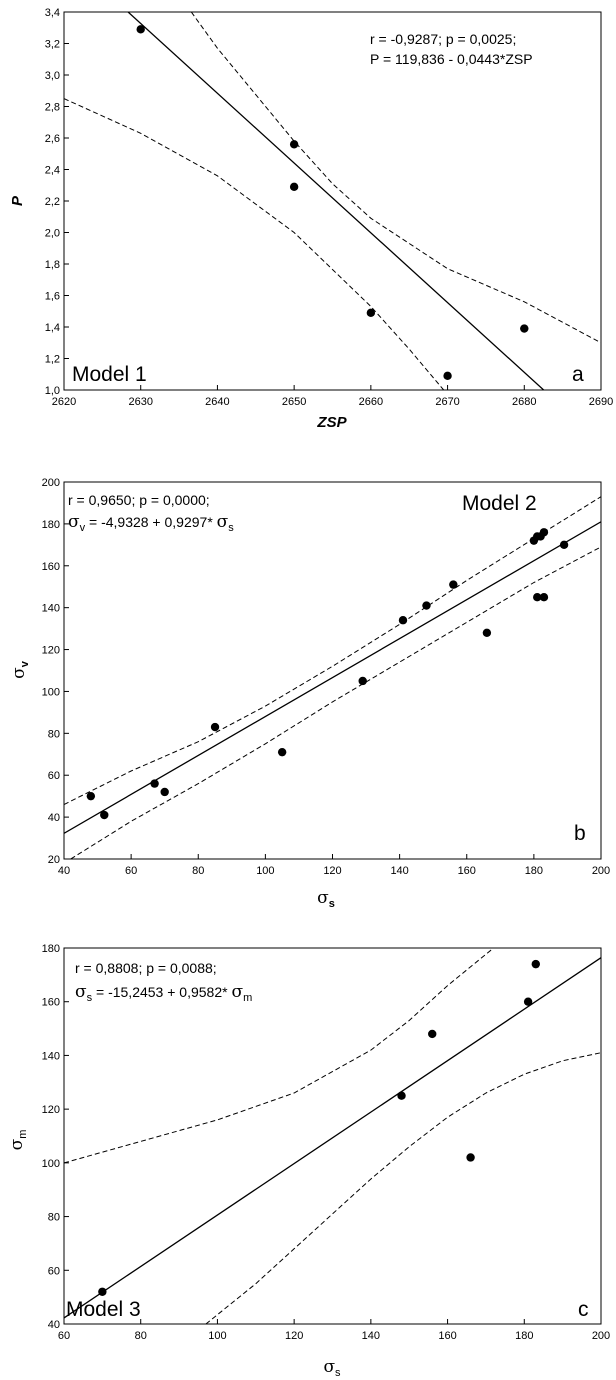  Describe the element at coordinates (265, 871) in the screenshot. I see `panel-b-x-tick-label: 100` at that location.